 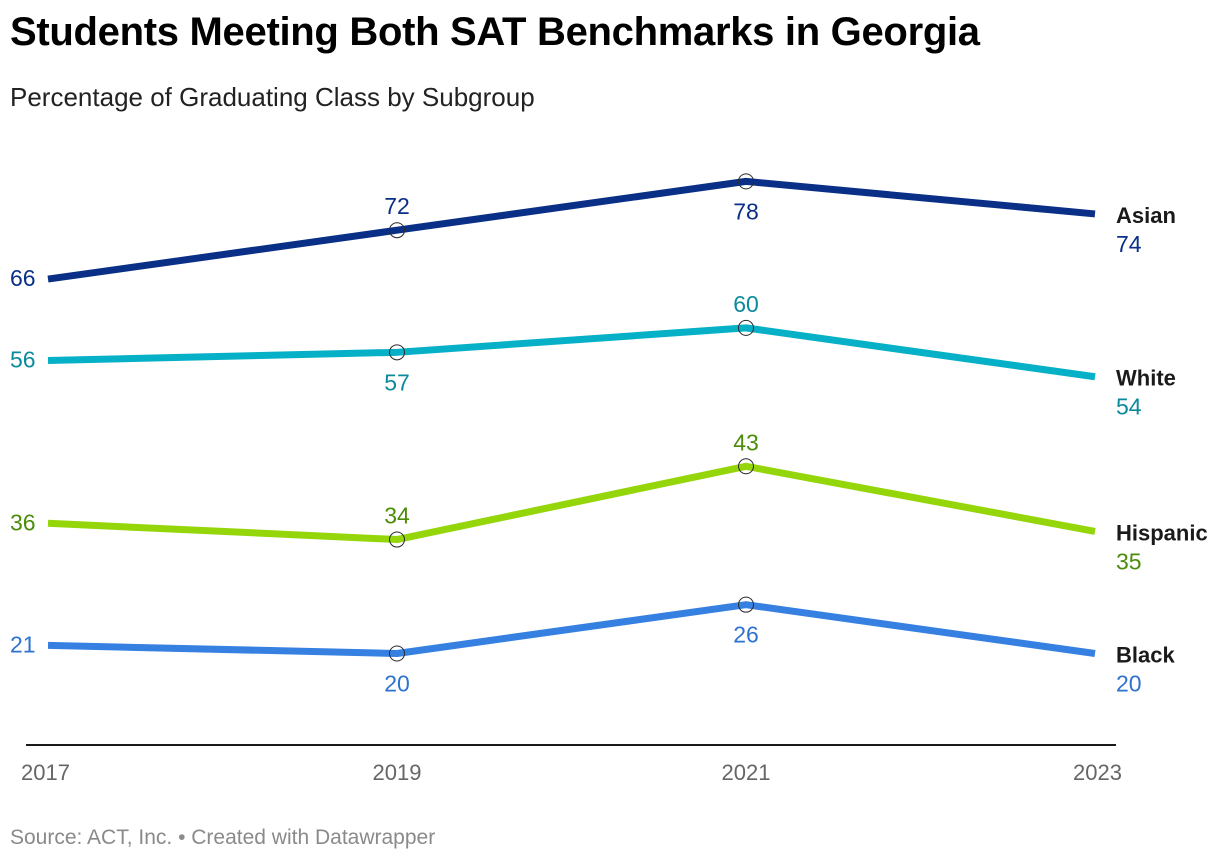 I want to click on data-label-hispanic: 36, so click(x=23, y=522).